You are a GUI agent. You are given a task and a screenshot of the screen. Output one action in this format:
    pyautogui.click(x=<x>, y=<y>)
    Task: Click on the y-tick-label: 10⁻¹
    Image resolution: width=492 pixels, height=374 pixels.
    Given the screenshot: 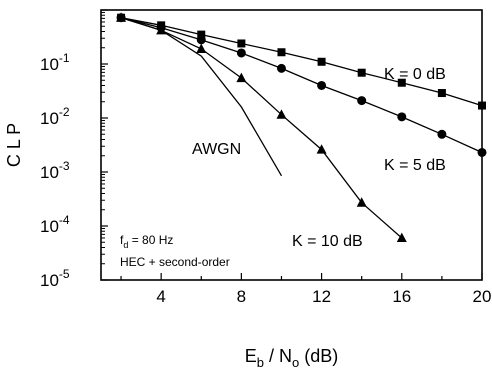 What is the action you would take?
    pyautogui.click(x=55, y=62)
    